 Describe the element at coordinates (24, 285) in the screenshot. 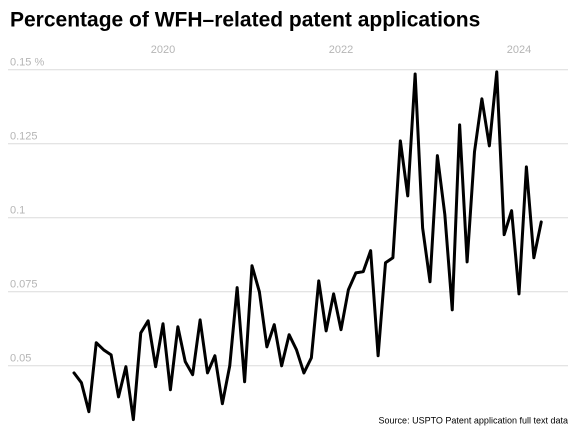

I see `y-tick-label: 0.075` at that location.